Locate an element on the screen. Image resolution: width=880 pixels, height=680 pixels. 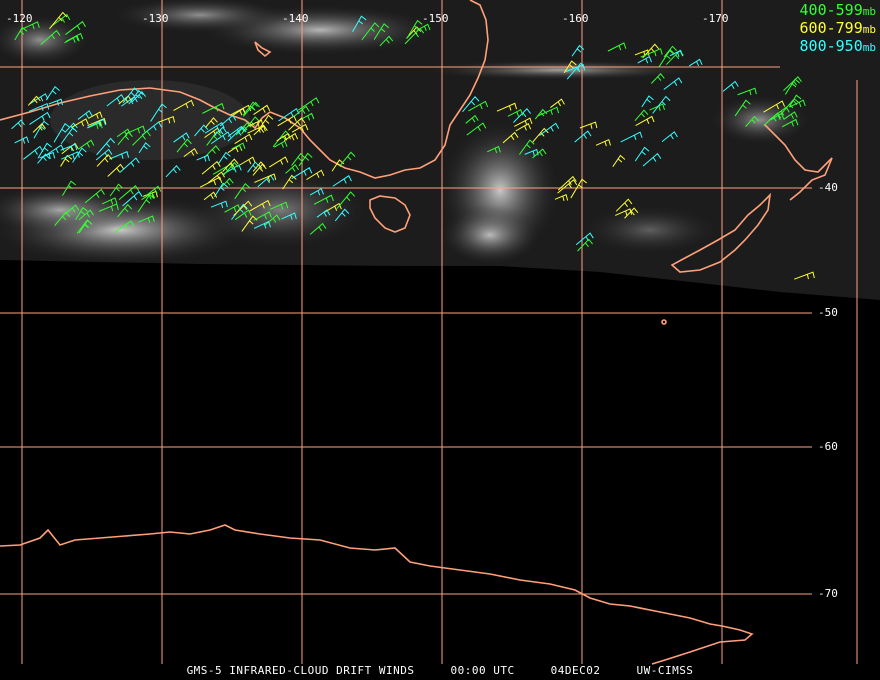
legend-item-600-799: 600-799mb is located at coordinates (838, 29).